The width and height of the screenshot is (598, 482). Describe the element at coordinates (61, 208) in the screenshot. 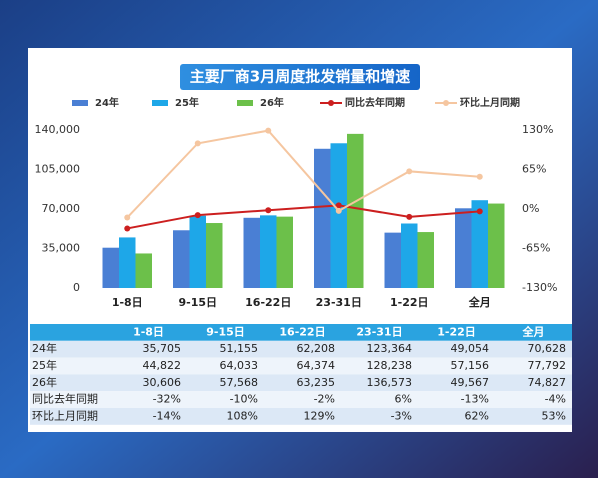

I see `y-tick-label: 70,000` at that location.